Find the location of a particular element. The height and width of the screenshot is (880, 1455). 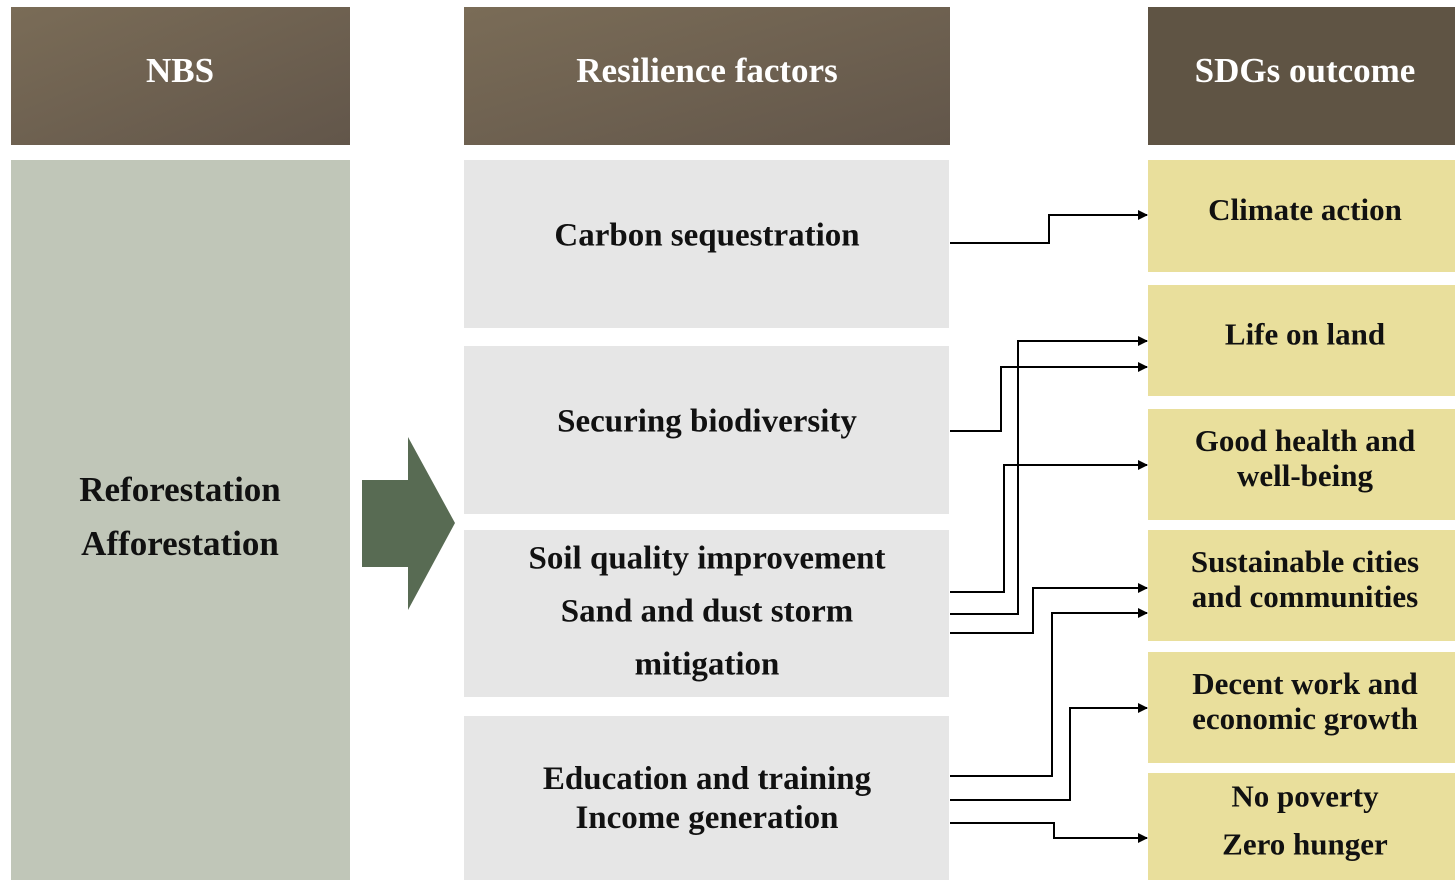

outcome-text: Sustainable cities is located at coordinates (1305, 561).